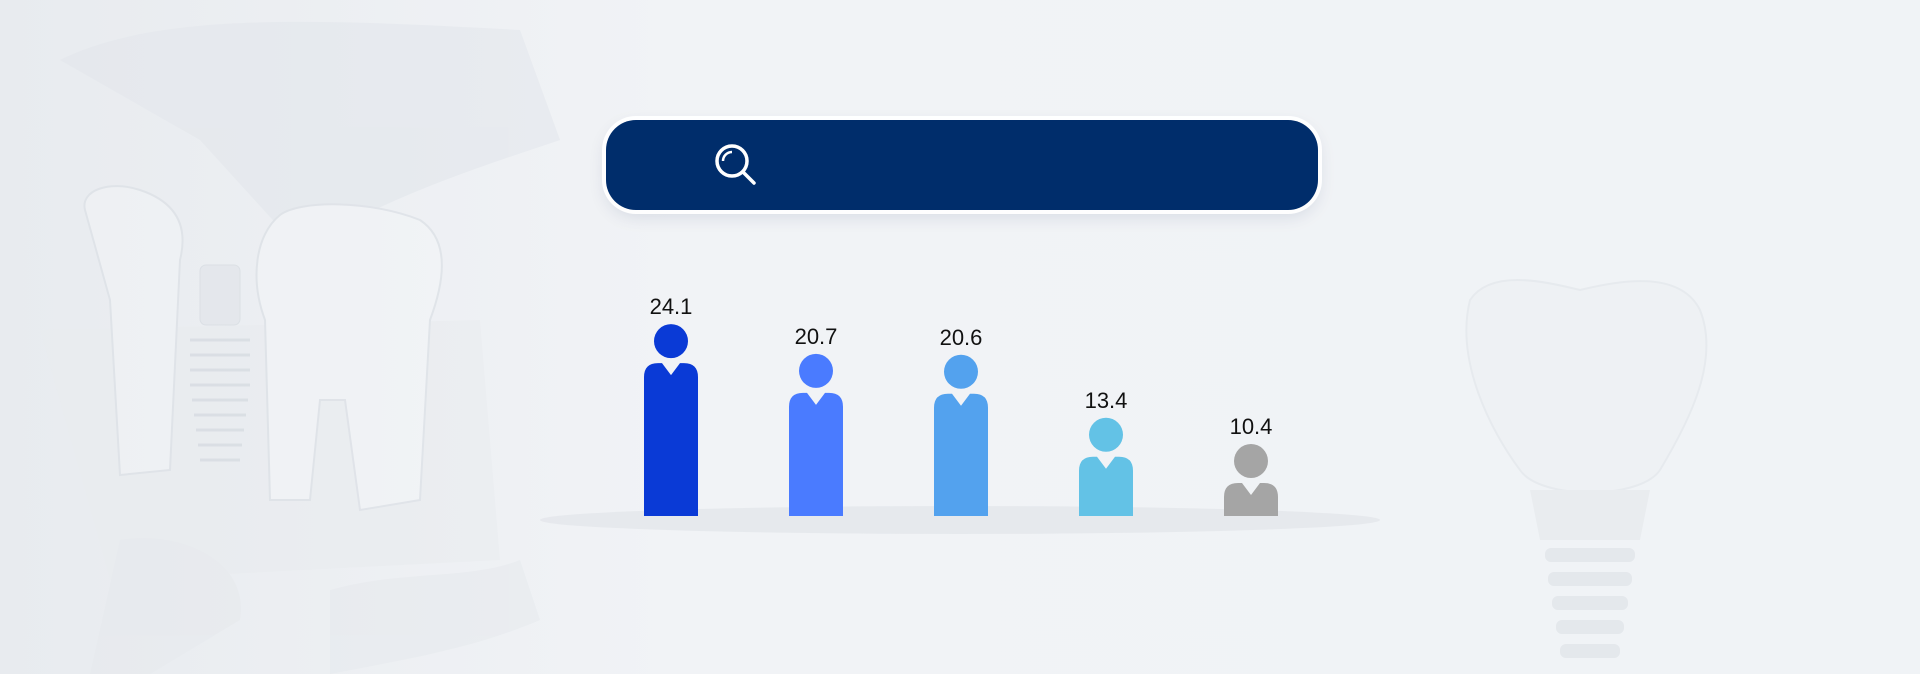 The height and width of the screenshot is (674, 1920). What do you see at coordinates (962, 165) in the screenshot?
I see `search-bar` at bounding box center [962, 165].